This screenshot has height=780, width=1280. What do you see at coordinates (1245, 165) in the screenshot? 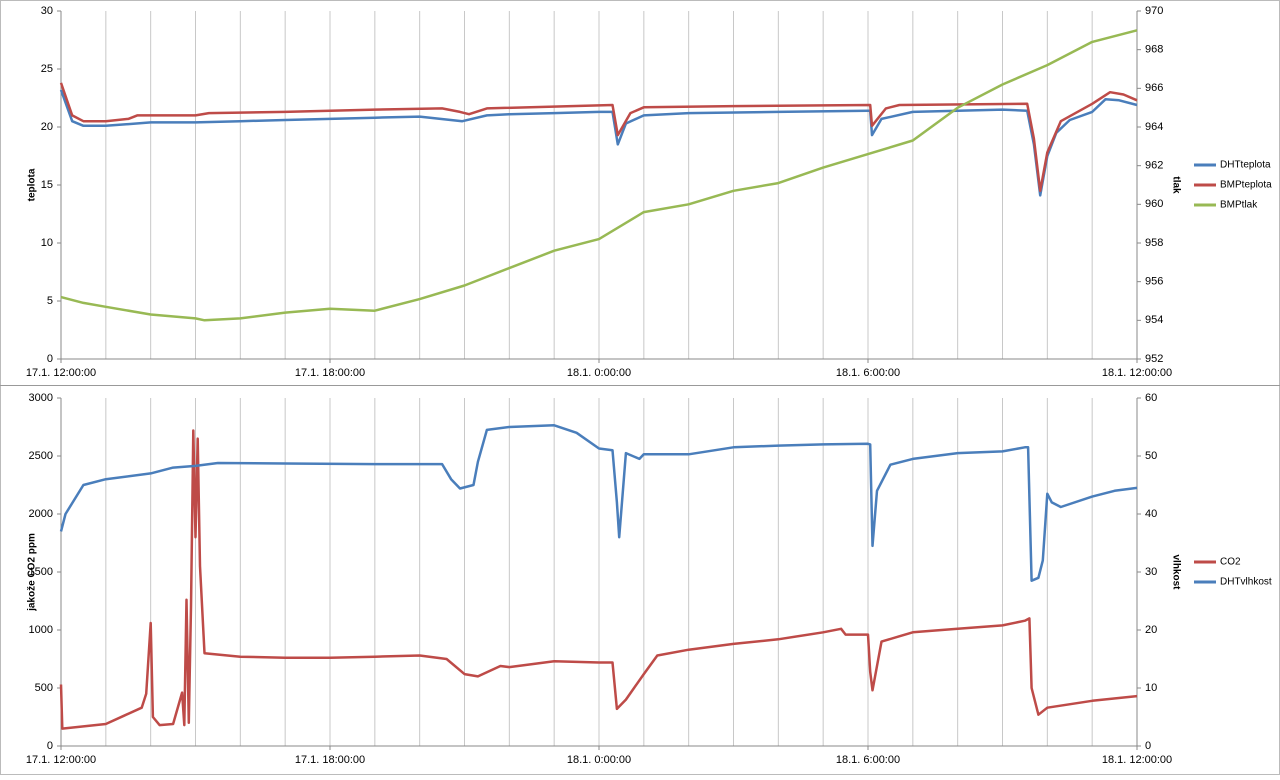
I see `legend-label: DHTteplota` at bounding box center [1245, 165].